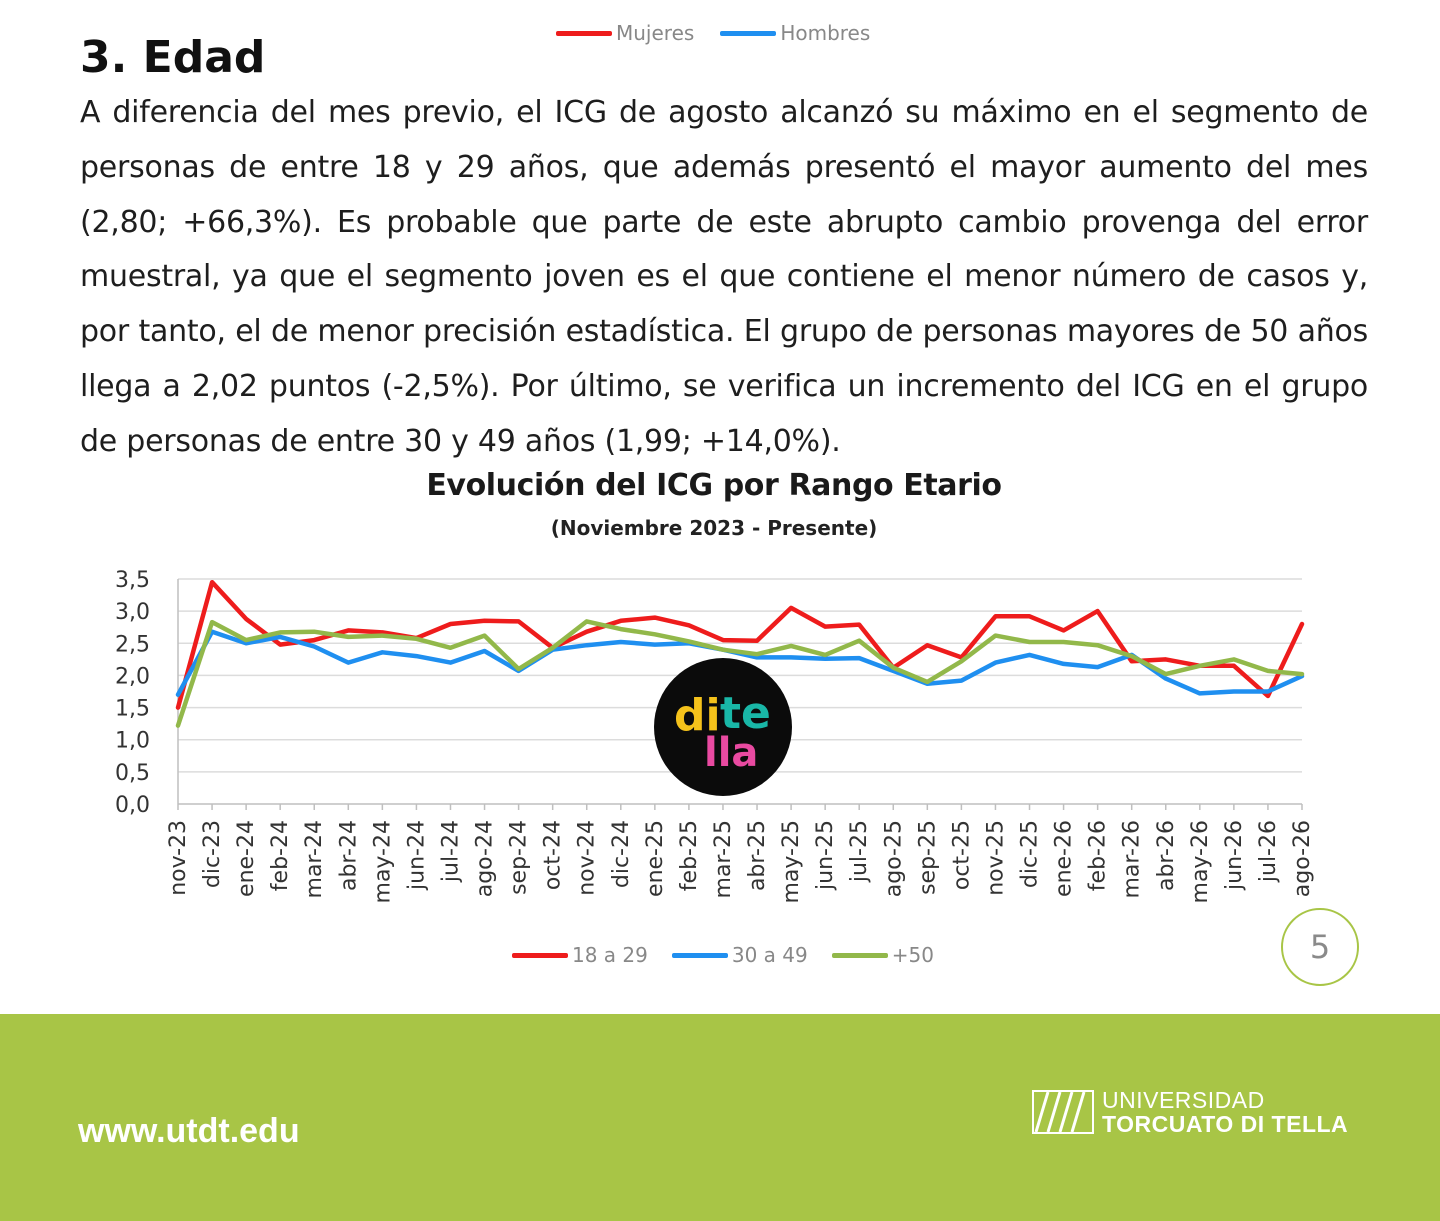  I want to click on x-tick-label: jul-25, so click(859, 851).